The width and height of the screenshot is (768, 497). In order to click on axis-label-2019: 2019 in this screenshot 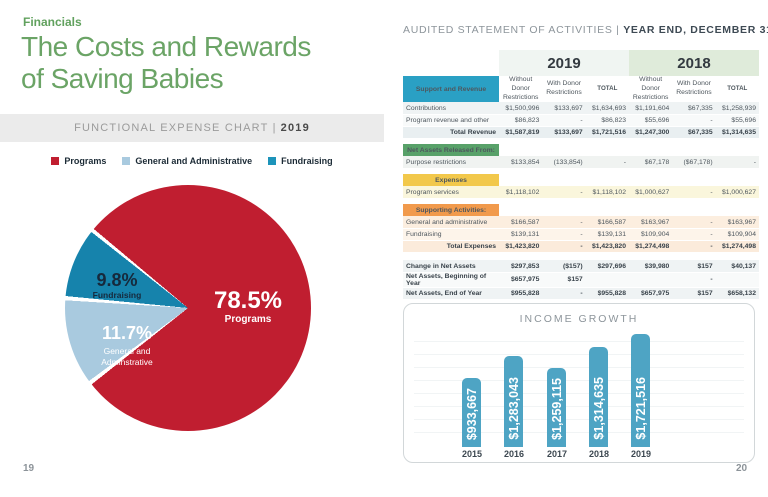, I will do `click(641, 454)`.